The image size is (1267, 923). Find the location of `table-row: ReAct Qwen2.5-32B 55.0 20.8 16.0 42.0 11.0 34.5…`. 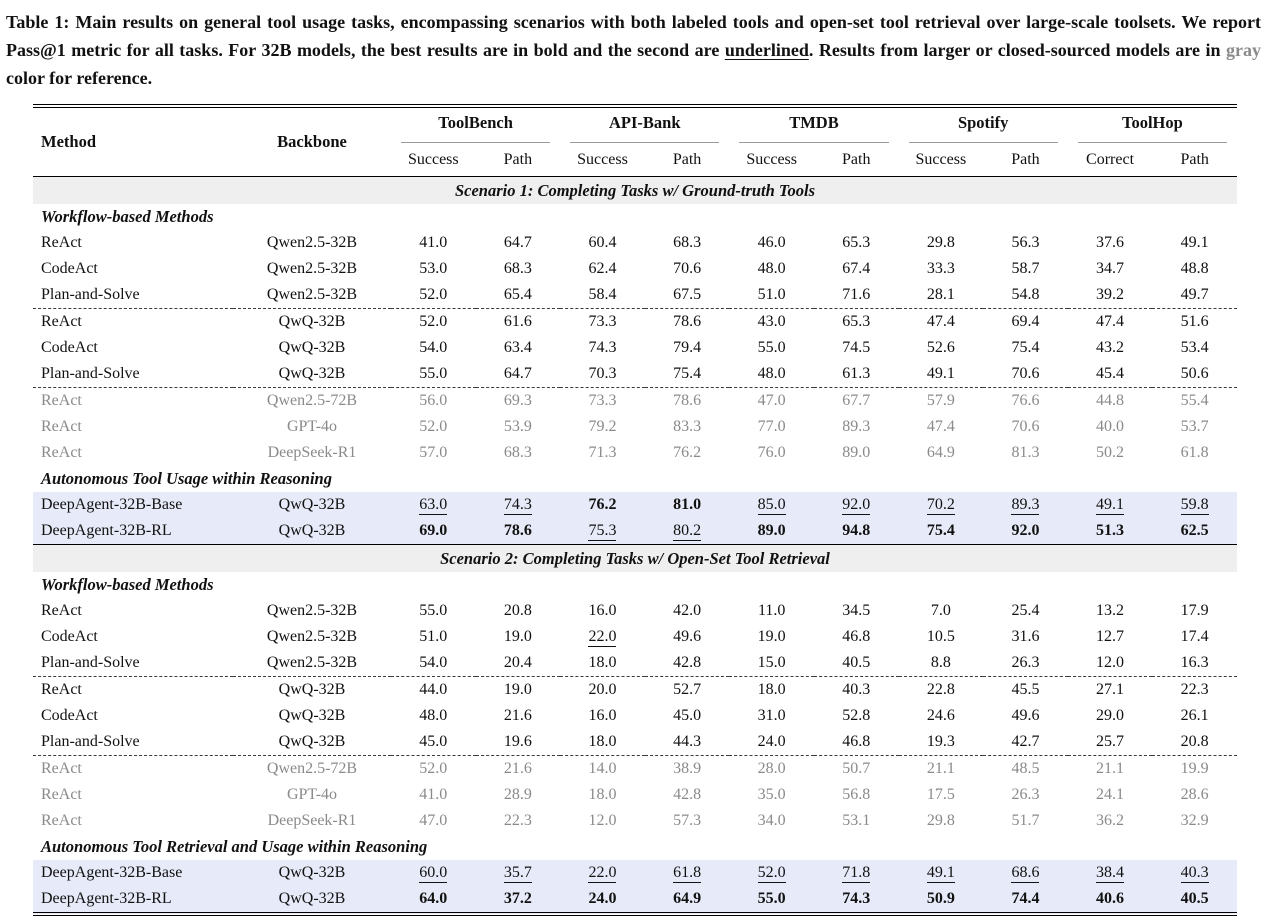

table-row: ReAct Qwen2.5-32B 55.0 20.8 16.0 42.0 11.0 34.5… is located at coordinates (635, 611).